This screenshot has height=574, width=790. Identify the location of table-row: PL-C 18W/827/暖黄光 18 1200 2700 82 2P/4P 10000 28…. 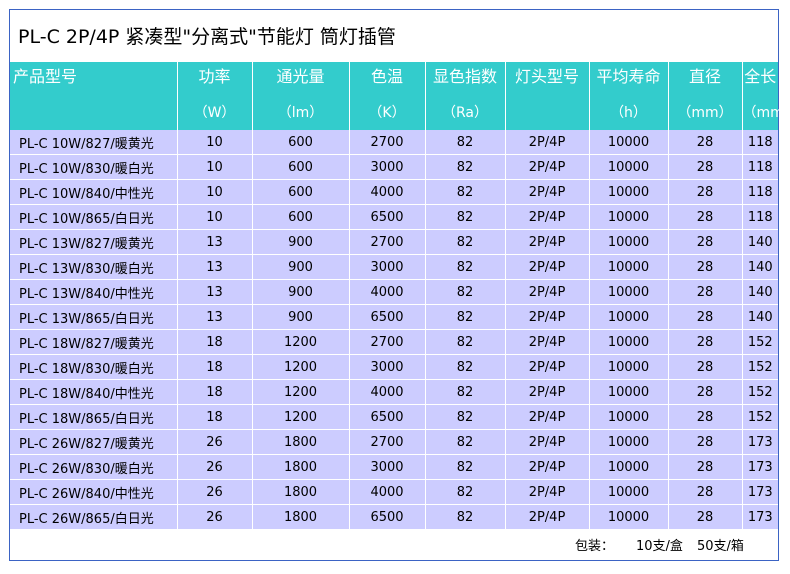
(394, 342).